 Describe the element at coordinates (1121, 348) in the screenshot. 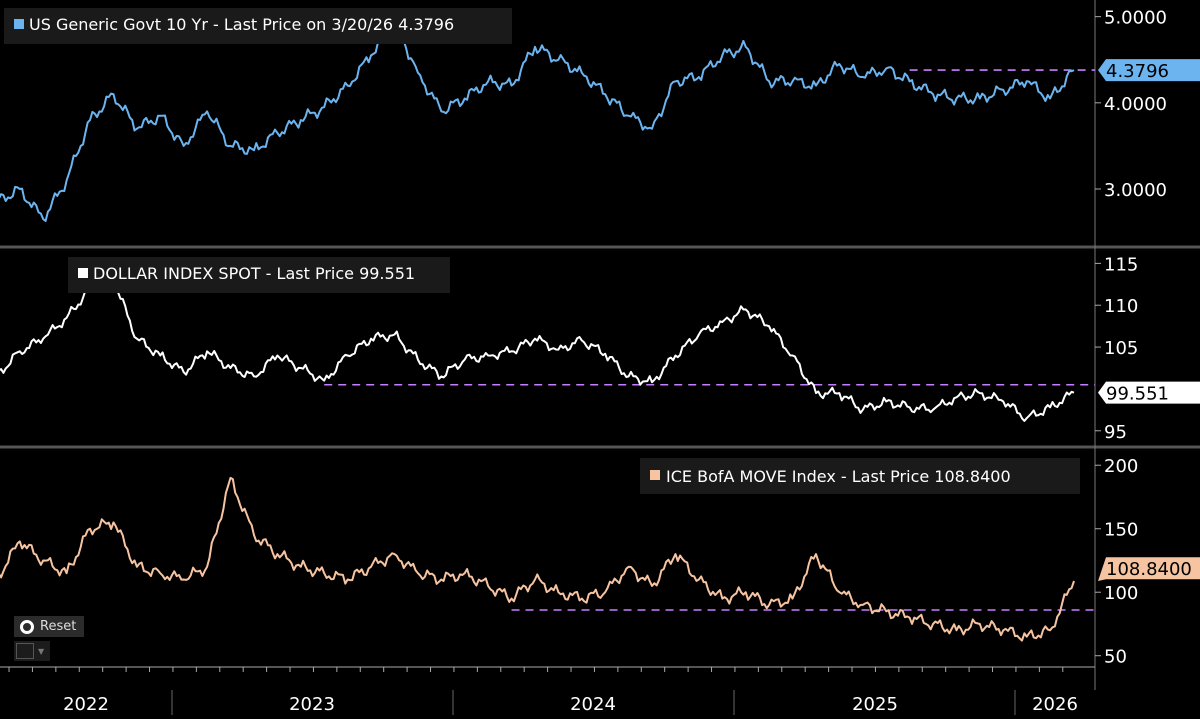

I see `y-tick-label: 105` at that location.